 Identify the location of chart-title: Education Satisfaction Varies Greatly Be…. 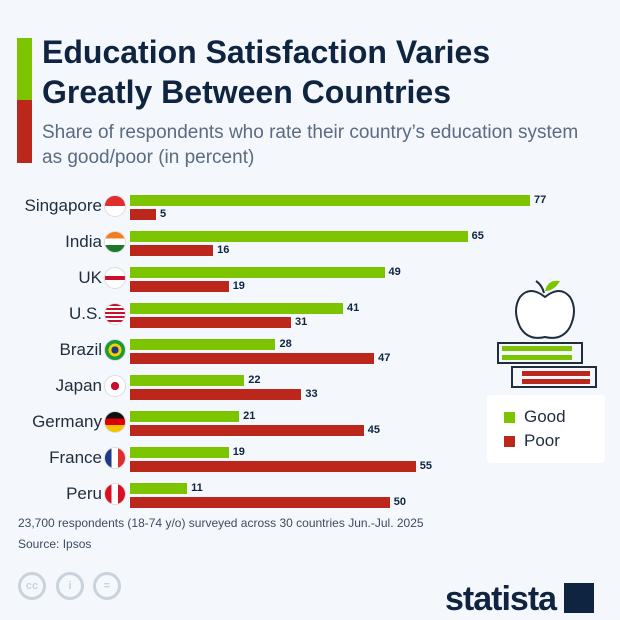
(266, 72).